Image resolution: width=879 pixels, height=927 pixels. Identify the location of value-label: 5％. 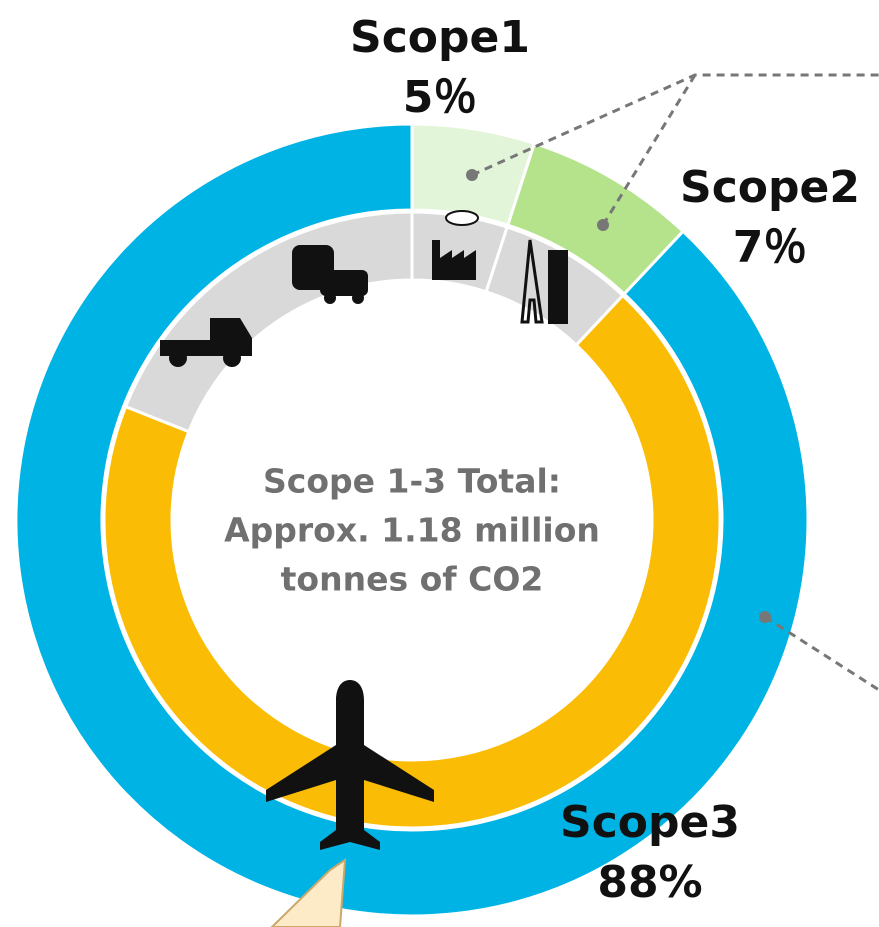
(440, 97).